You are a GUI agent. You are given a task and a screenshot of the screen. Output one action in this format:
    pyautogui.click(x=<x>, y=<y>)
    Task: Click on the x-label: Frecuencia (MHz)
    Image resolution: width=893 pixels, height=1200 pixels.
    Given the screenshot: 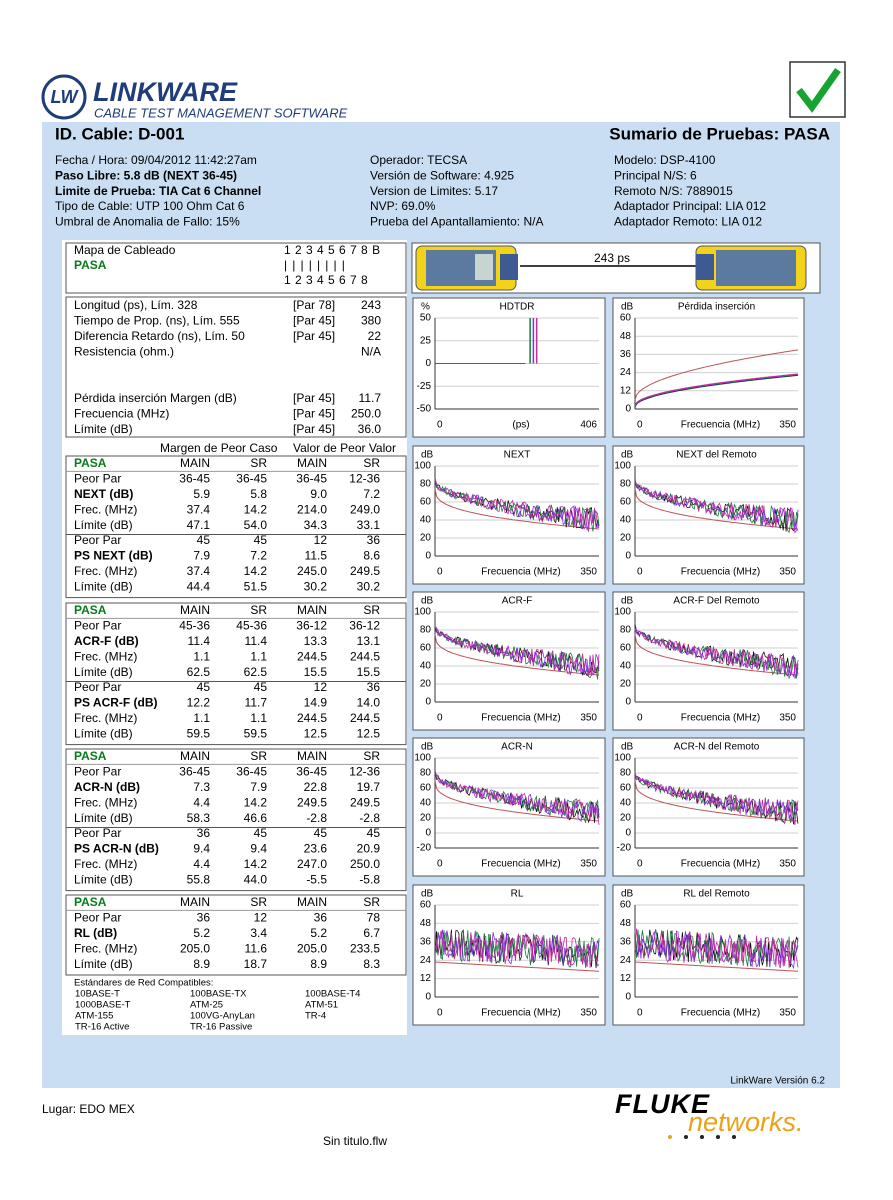 What is the action you would take?
    pyautogui.click(x=720, y=718)
    